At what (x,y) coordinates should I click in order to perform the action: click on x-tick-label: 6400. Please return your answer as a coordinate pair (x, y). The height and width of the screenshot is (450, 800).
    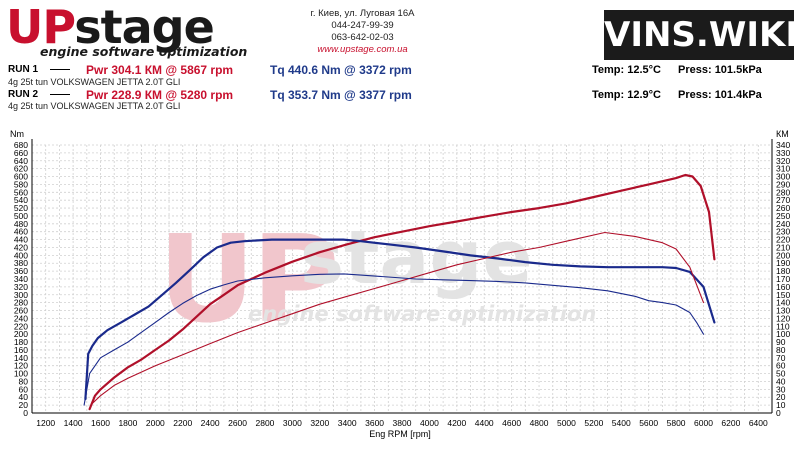
    Looking at the image, I should click on (758, 423).